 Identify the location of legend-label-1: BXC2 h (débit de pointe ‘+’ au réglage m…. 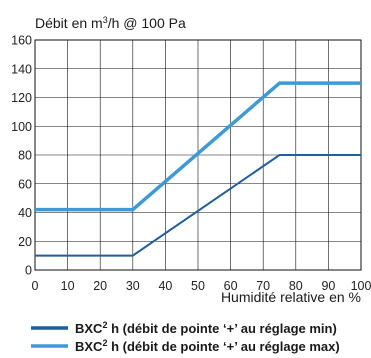
(206, 328).